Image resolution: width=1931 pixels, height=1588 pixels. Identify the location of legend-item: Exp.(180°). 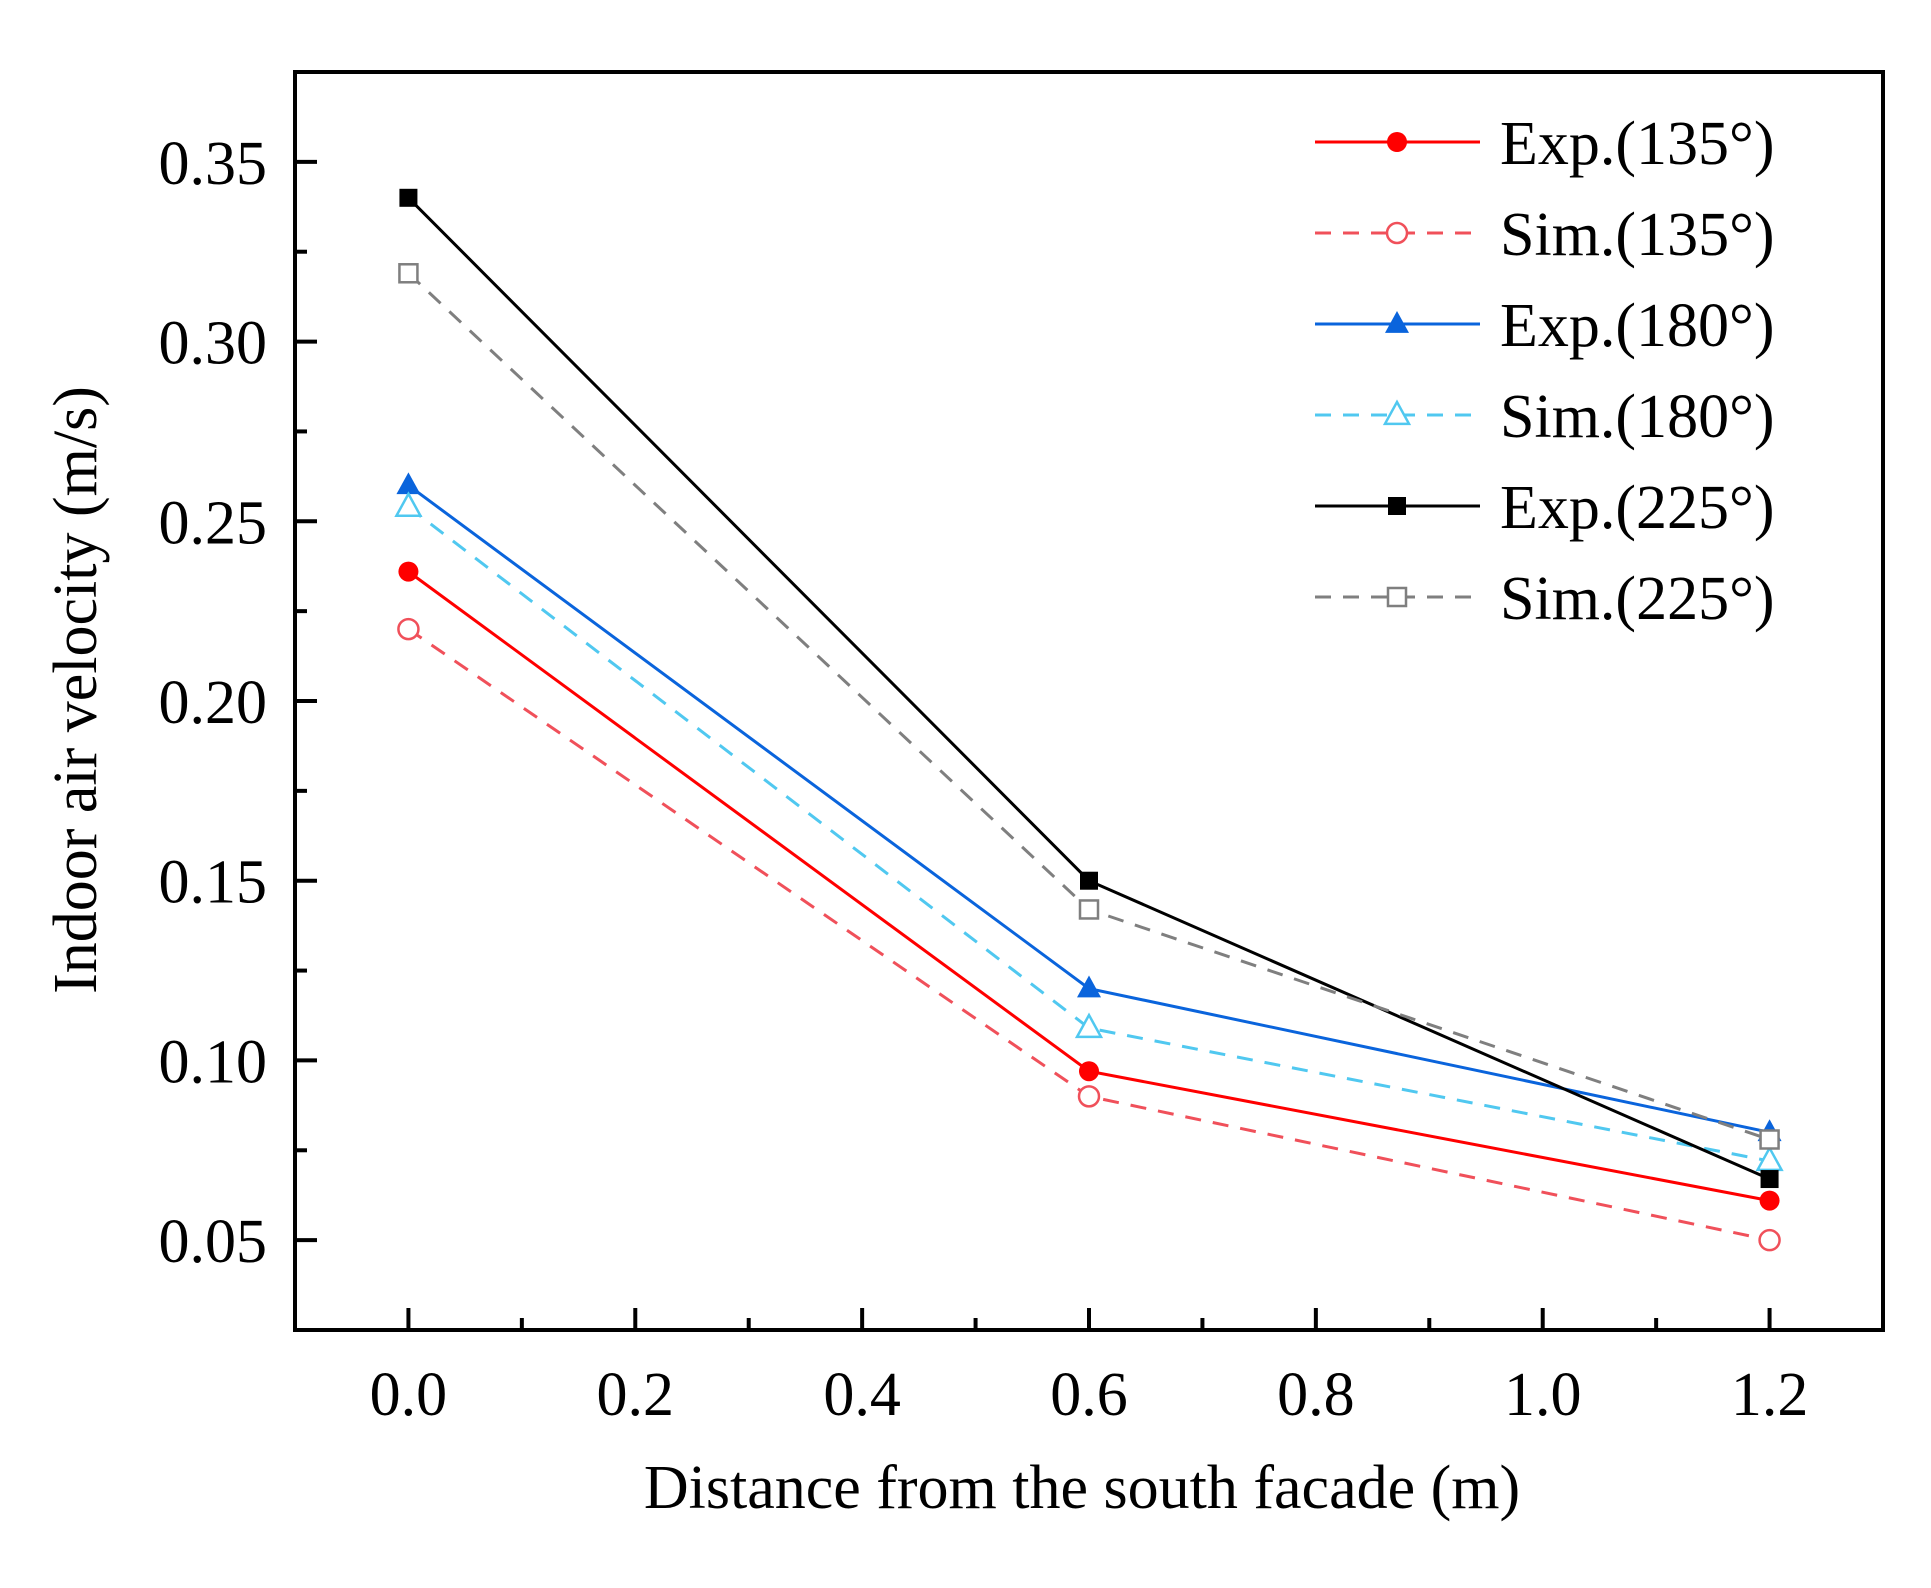
(1544, 326).